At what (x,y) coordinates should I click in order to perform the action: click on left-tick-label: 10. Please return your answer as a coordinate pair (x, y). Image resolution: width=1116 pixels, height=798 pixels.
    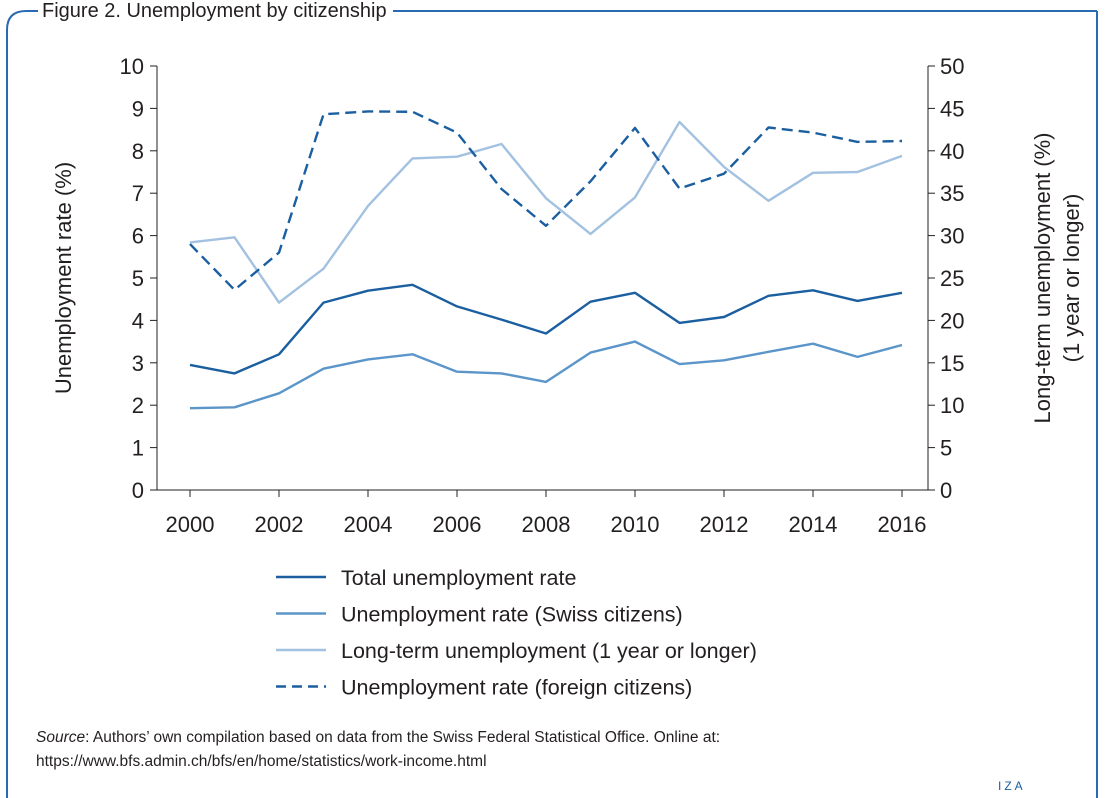
    Looking at the image, I should click on (132, 66).